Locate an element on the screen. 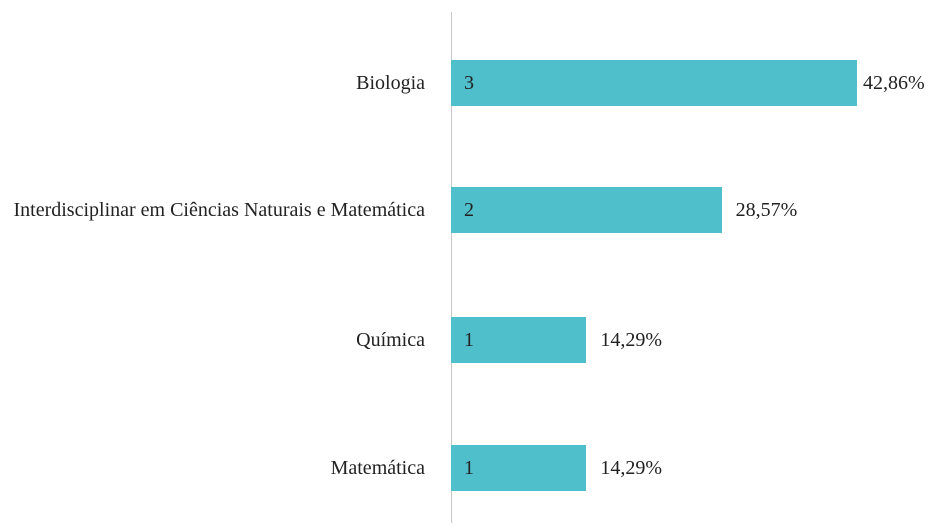 Image resolution: width=945 pixels, height=526 pixels. category-label: Matemática is located at coordinates (212, 468).